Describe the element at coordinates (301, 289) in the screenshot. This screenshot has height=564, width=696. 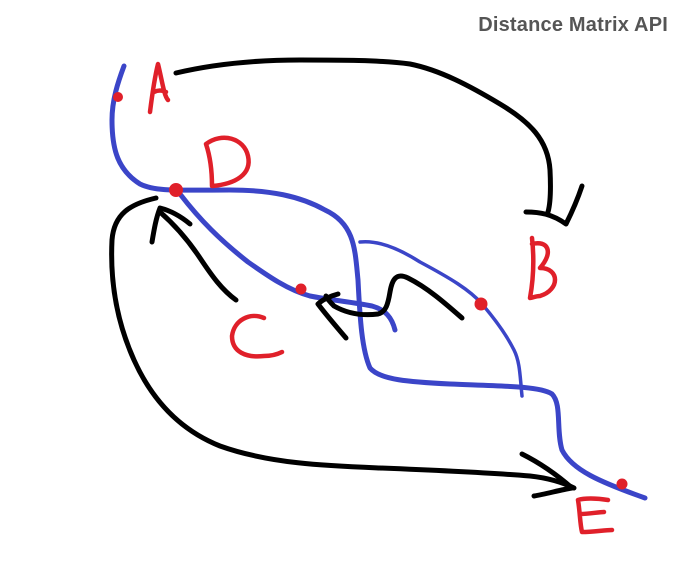
I see `marker-c` at that location.